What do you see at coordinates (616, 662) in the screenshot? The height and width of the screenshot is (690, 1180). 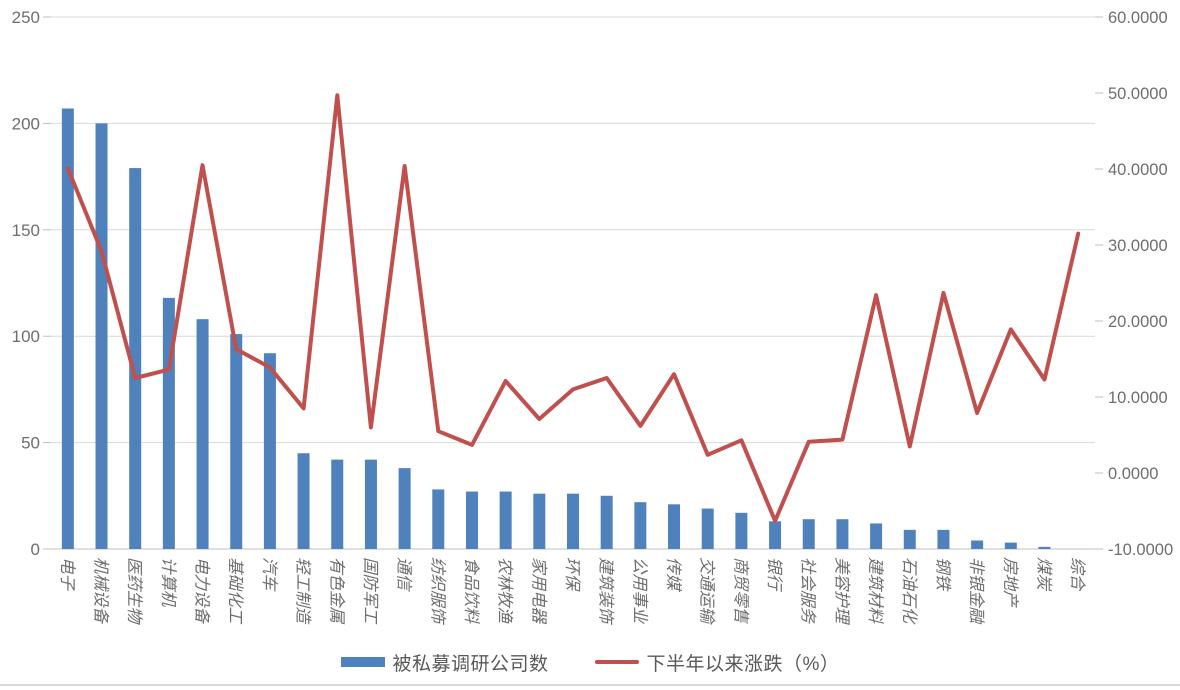 I see `line-series-swatch-icon` at bounding box center [616, 662].